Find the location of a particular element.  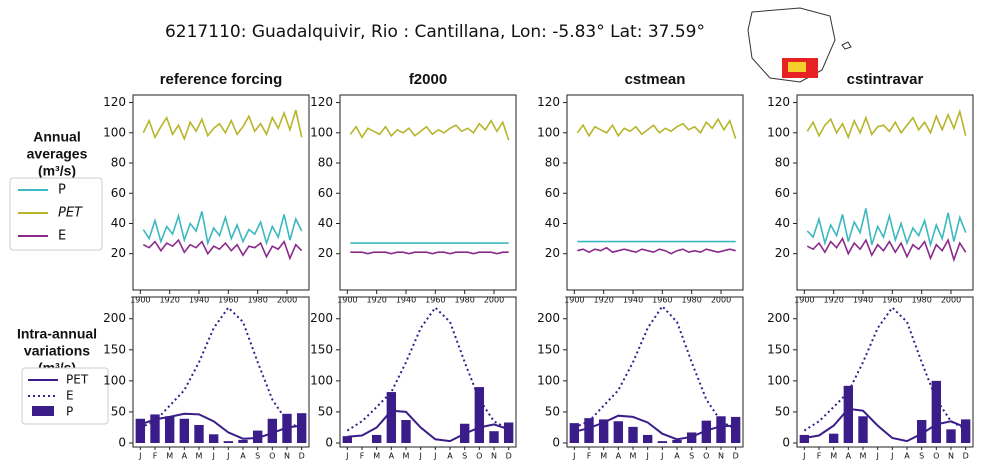

x-tick-label: 1920 is located at coordinates (603, 300).